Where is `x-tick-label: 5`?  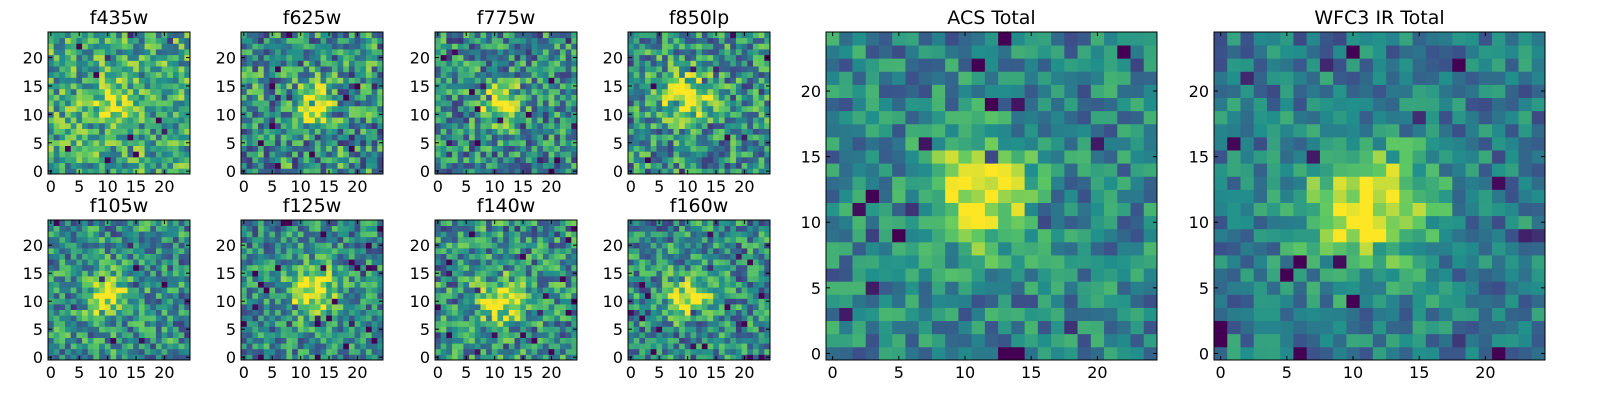 x-tick-label: 5 is located at coordinates (272, 372).